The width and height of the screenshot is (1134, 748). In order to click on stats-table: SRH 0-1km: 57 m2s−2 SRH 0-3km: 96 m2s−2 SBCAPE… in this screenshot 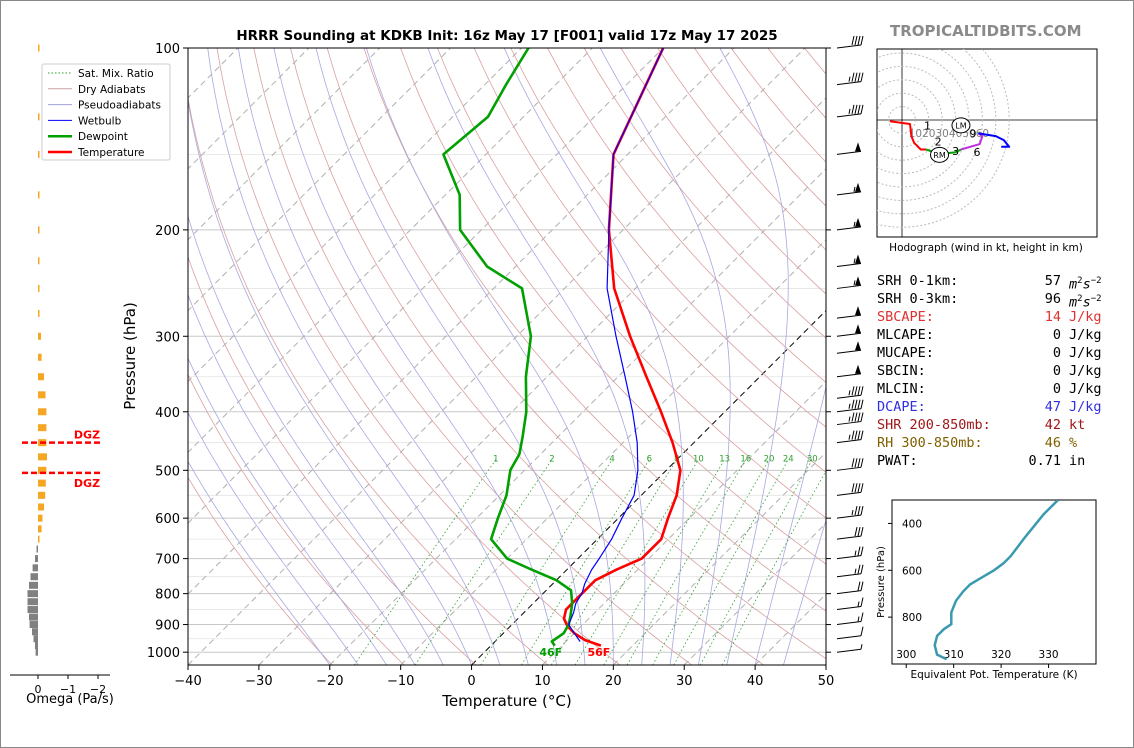, I will do `click(997, 371)`.